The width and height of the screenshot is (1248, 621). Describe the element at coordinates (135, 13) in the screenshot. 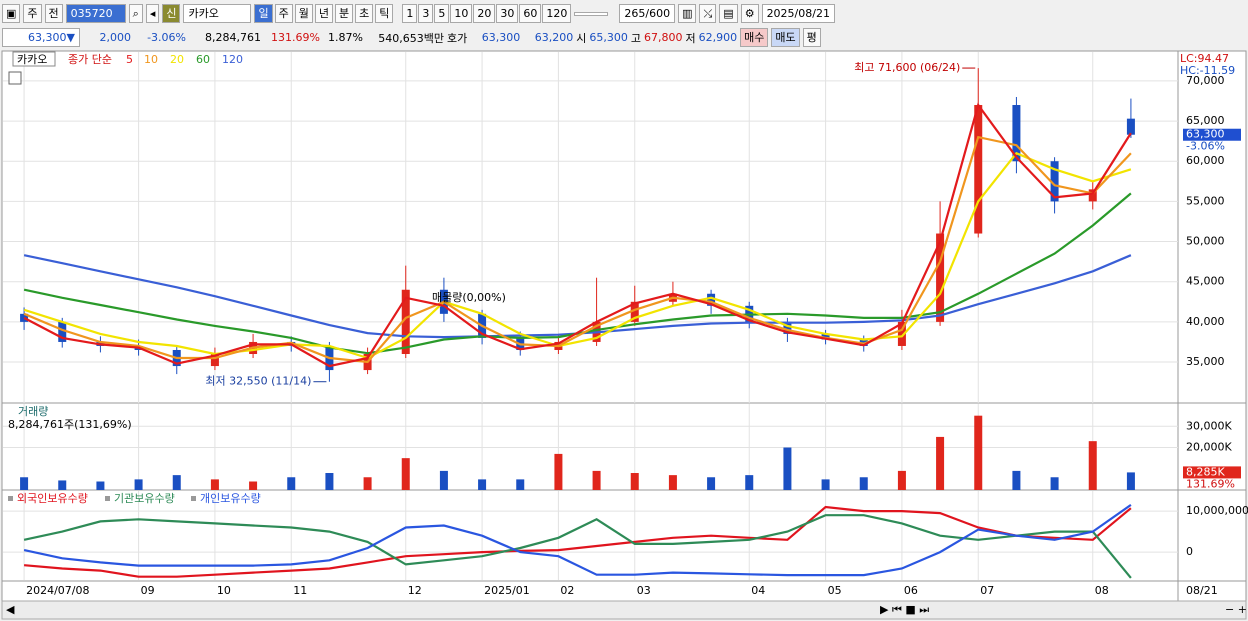

I see `search-button: ⌕` at that location.